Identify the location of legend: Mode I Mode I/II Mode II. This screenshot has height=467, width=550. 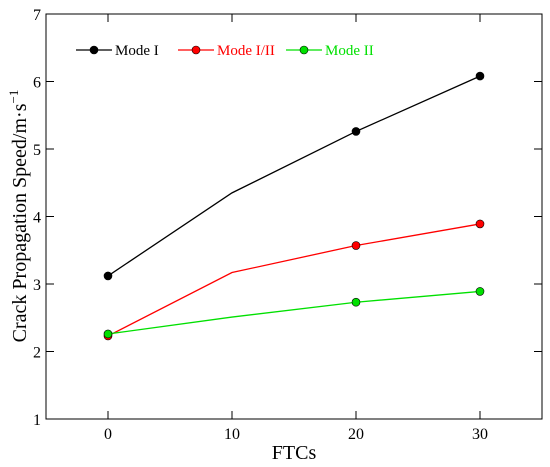
(225, 51).